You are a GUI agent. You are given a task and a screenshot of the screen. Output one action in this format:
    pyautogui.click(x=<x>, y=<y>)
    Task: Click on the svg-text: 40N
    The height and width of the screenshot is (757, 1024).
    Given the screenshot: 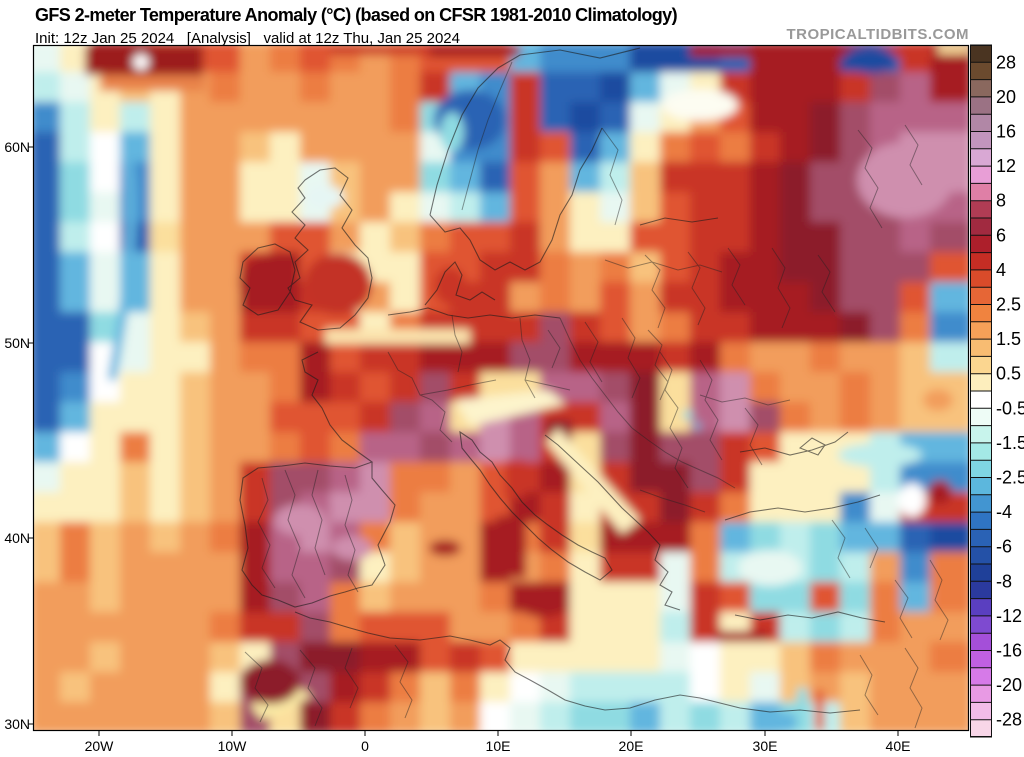 What is the action you would take?
    pyautogui.click(x=17, y=538)
    